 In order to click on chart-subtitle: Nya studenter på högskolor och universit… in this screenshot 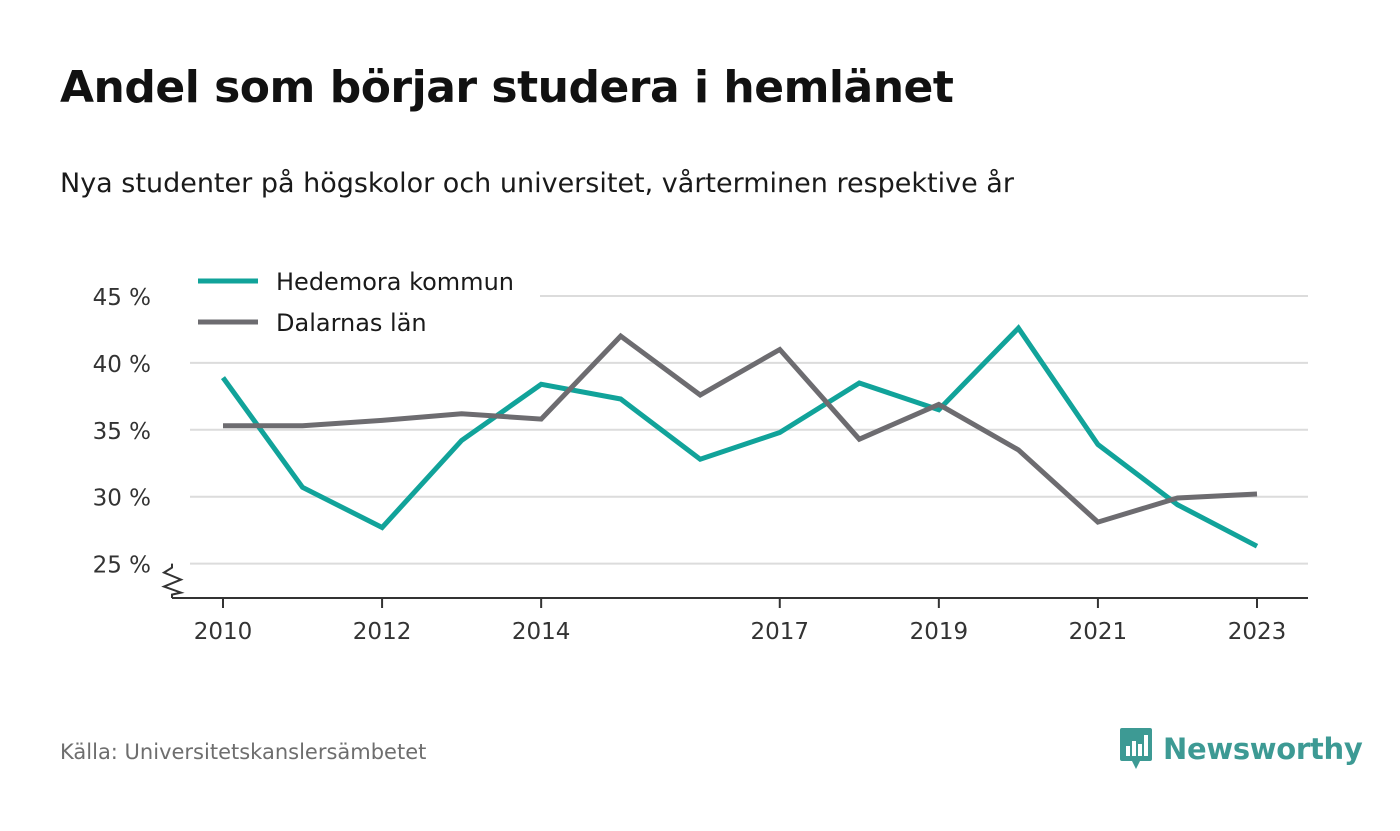, I will do `click(537, 183)`.